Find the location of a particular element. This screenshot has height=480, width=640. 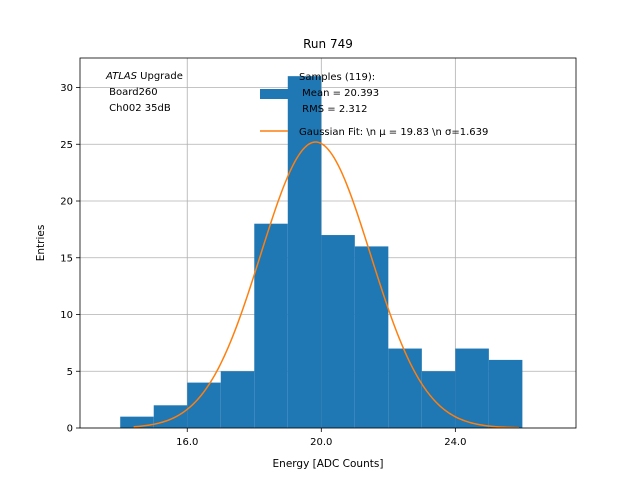

y-axis-label: Entries is located at coordinates (41, 243).